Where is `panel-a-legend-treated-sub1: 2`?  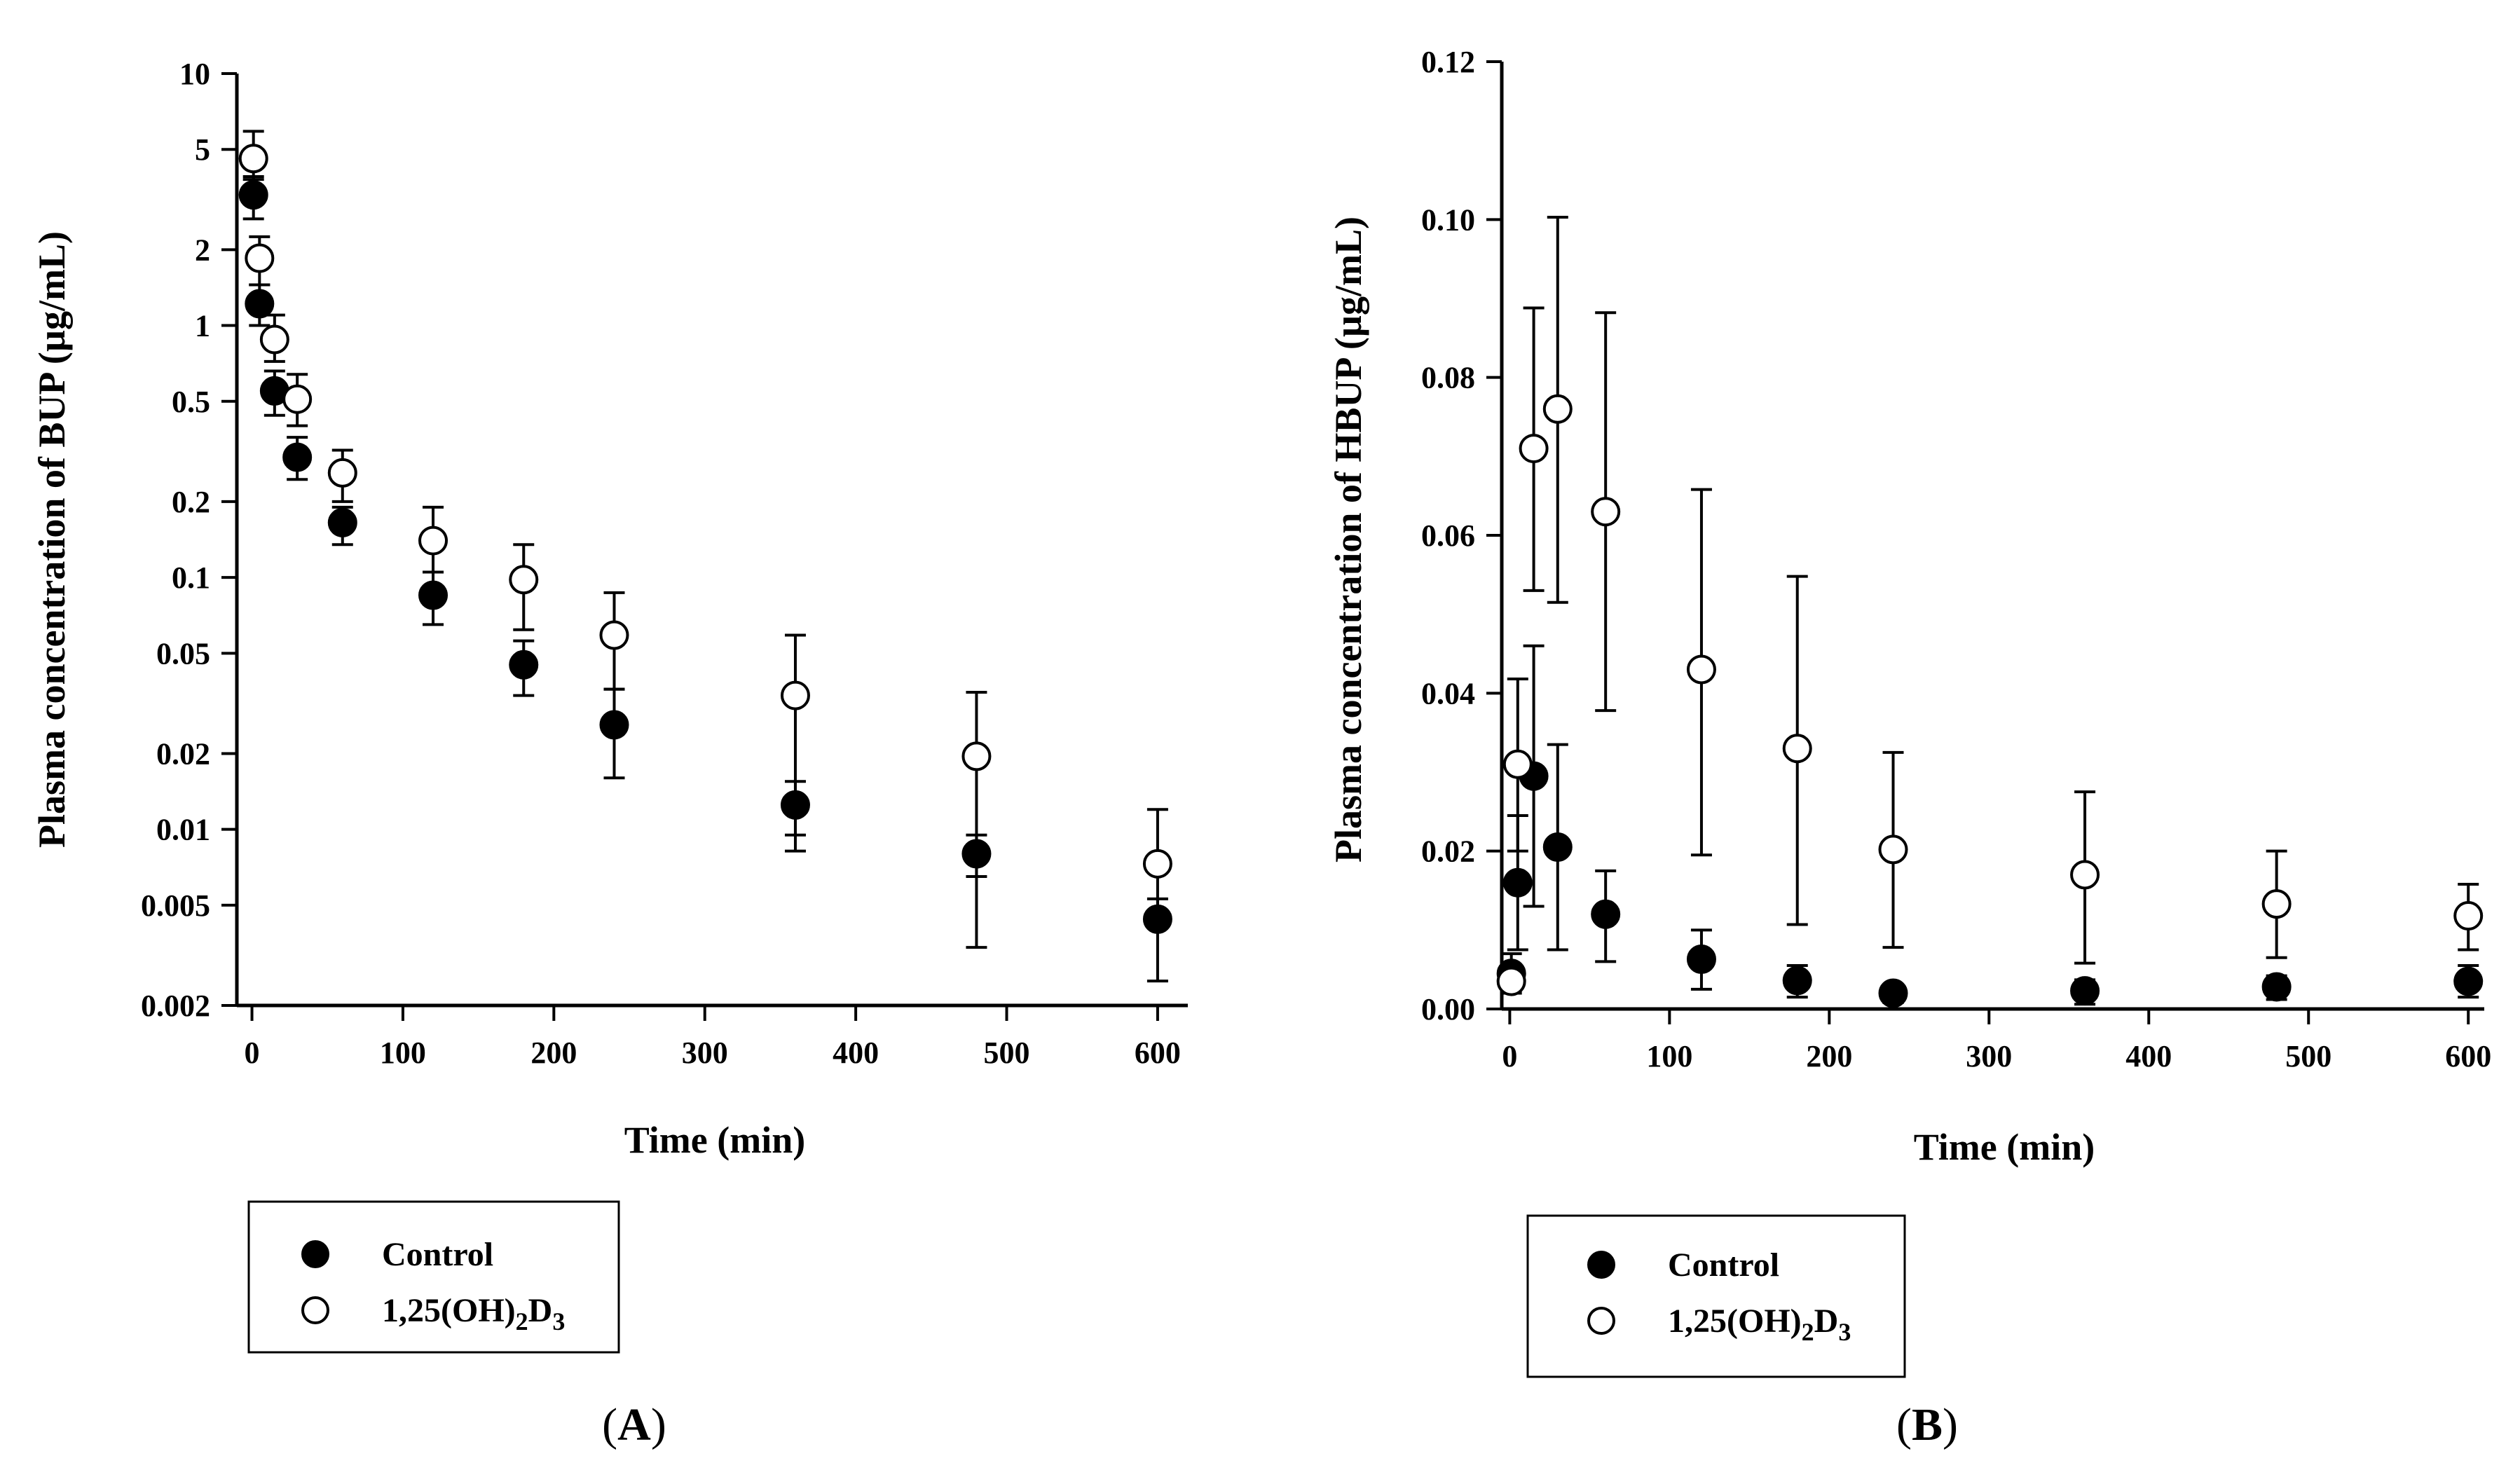
panel-a-legend-treated-sub1: 2 is located at coordinates (522, 1321).